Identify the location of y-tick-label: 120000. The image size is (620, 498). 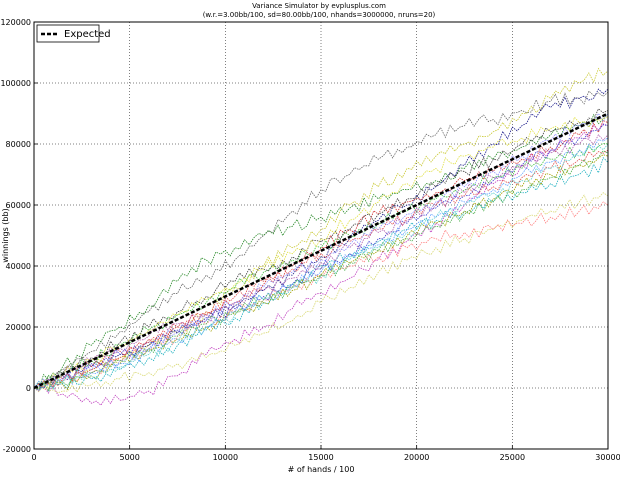
(15, 22).